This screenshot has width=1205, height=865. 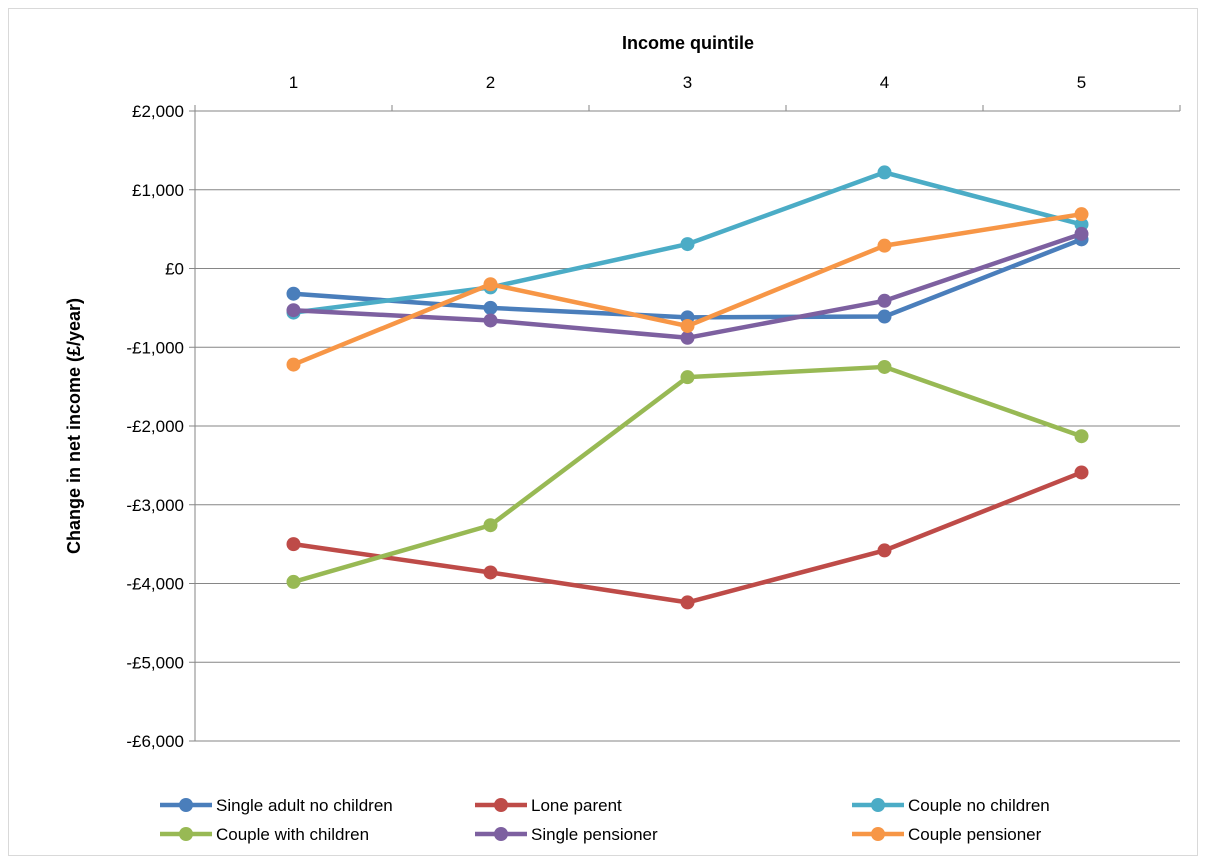 I want to click on y-tick-label: -£2,000, so click(x=155, y=426).